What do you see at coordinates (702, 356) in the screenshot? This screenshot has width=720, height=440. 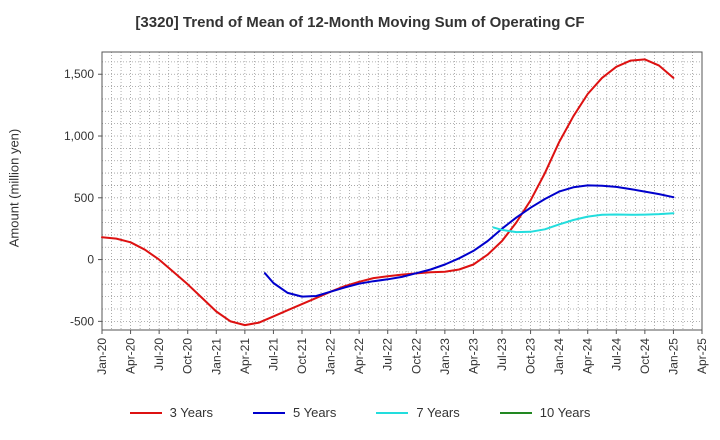 I see `x-tick-label: Apr-25` at bounding box center [702, 356].